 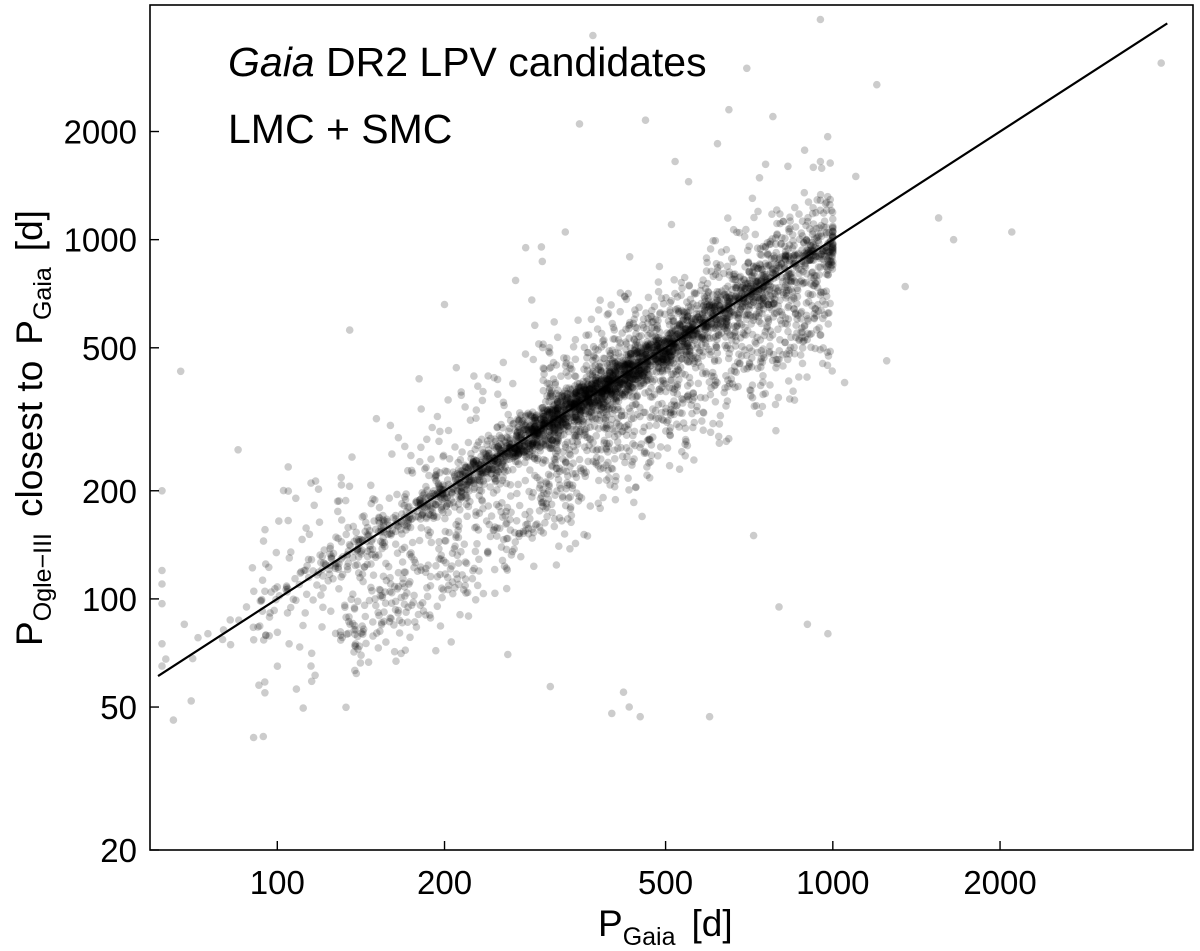 I want to click on x-tick-label: 1000, so click(x=832, y=882).